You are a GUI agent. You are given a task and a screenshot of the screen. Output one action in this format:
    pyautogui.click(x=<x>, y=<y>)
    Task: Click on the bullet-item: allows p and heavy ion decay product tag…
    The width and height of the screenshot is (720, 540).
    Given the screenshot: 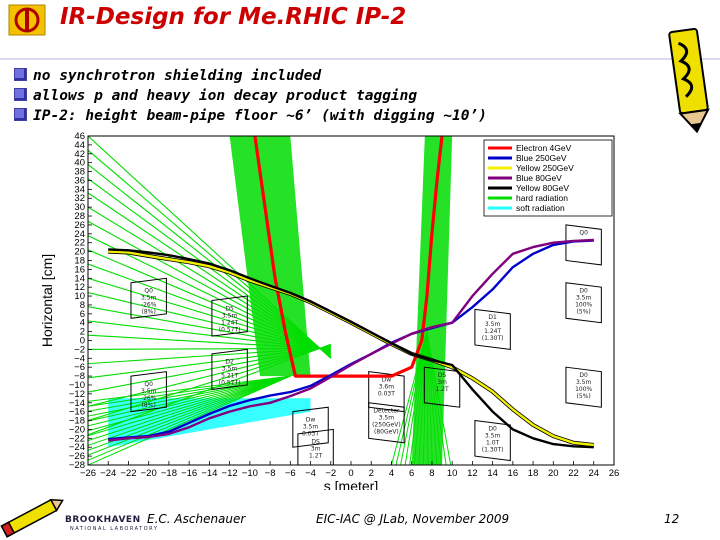 What is the action you would take?
    pyautogui.click(x=250, y=96)
    